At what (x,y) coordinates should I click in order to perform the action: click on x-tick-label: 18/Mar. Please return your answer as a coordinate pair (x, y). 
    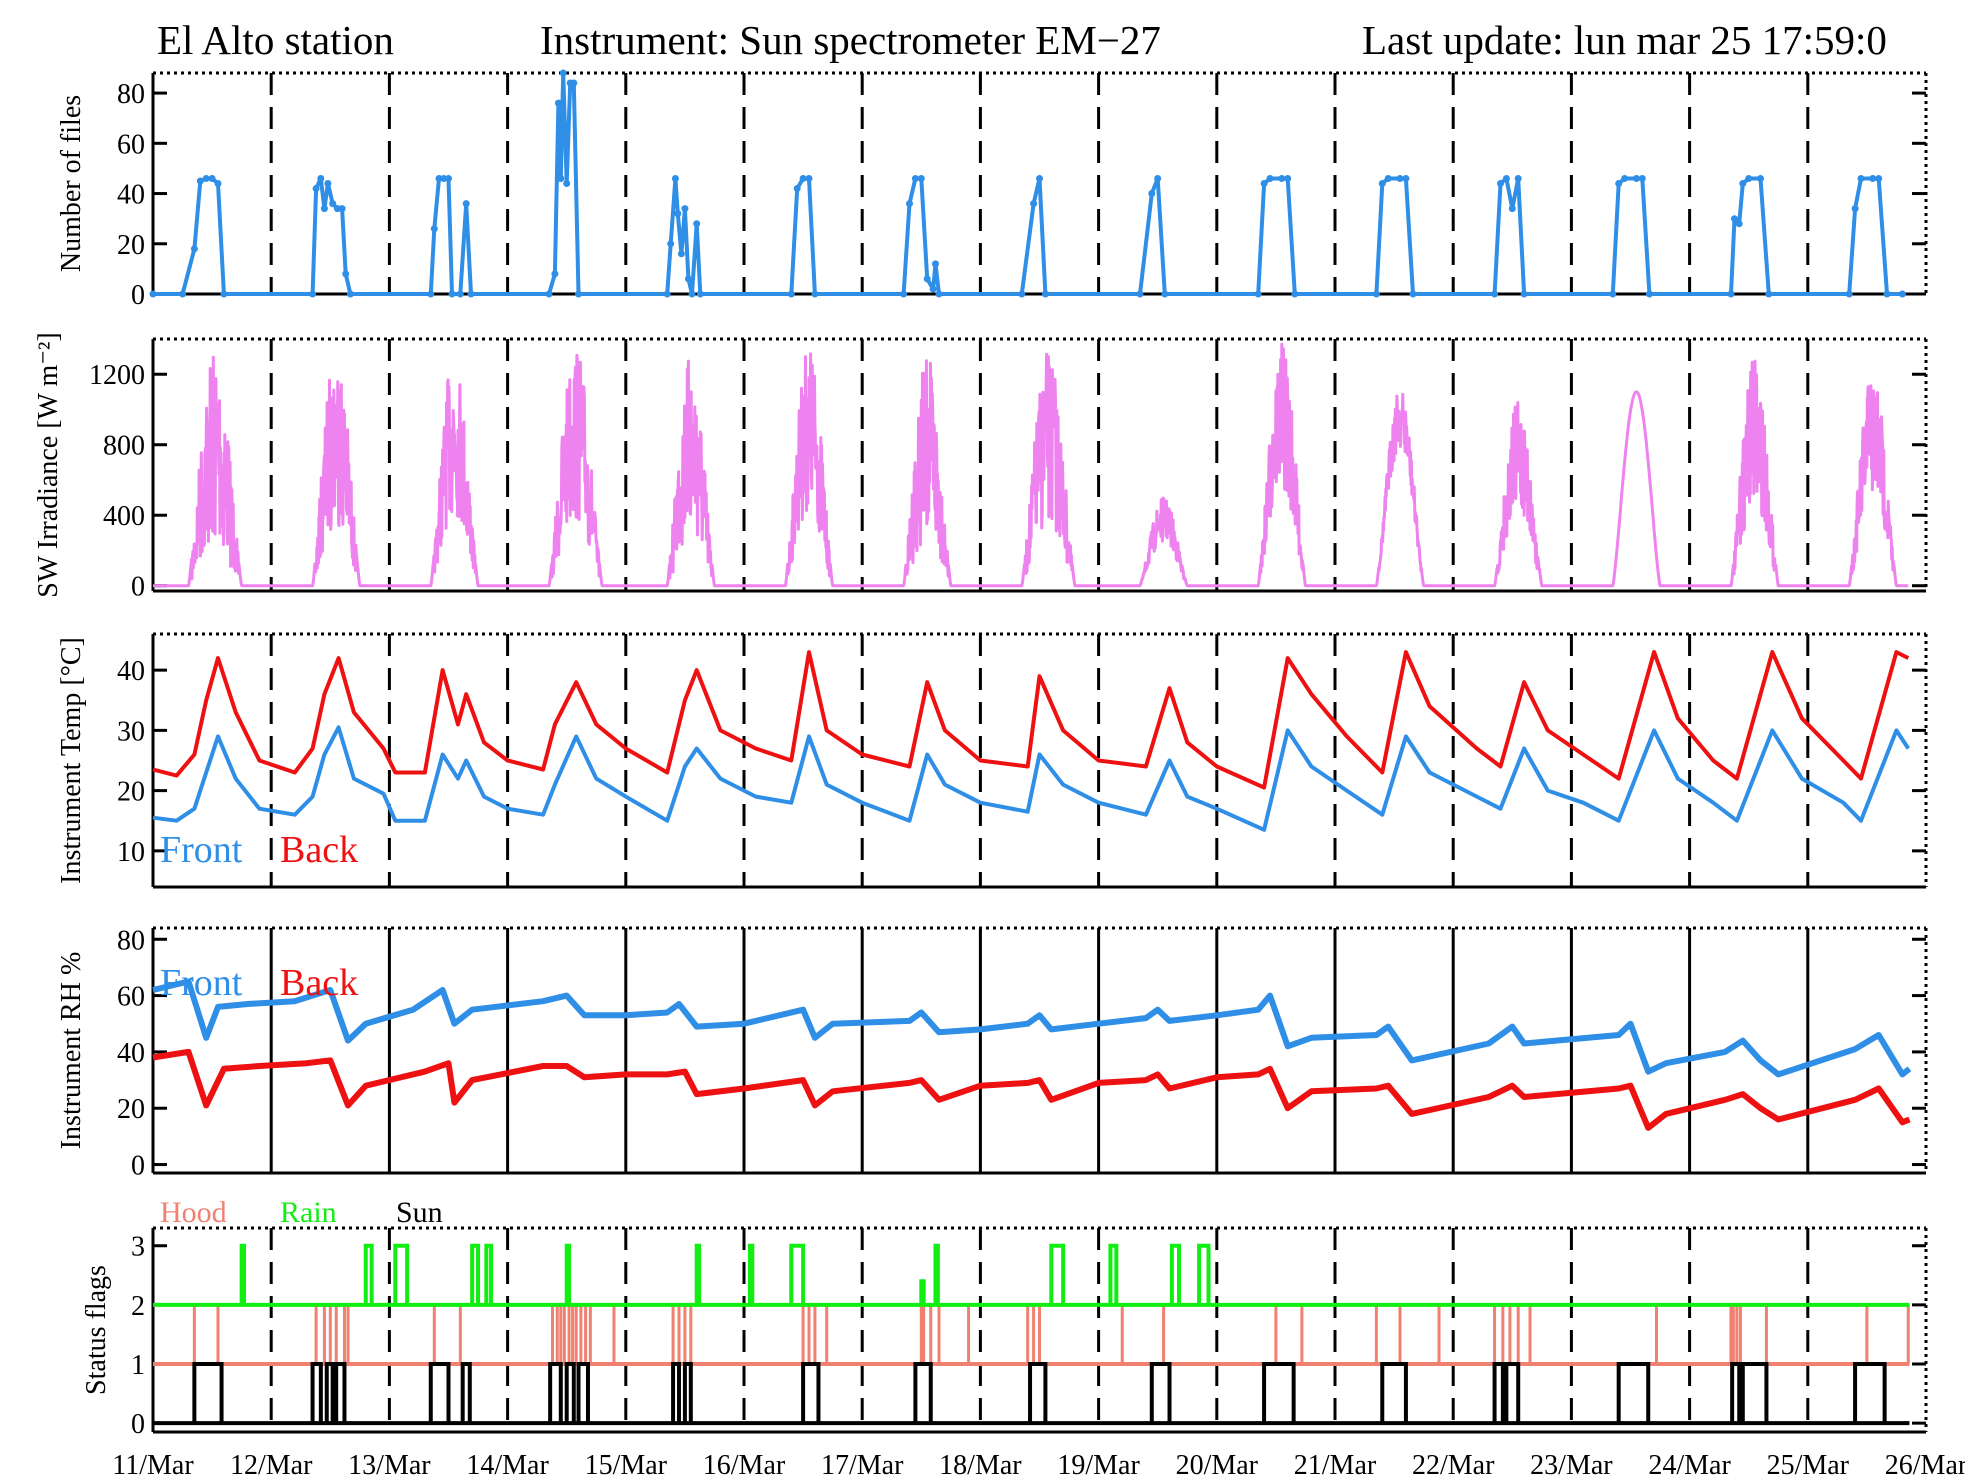
    Looking at the image, I should click on (980, 1463).